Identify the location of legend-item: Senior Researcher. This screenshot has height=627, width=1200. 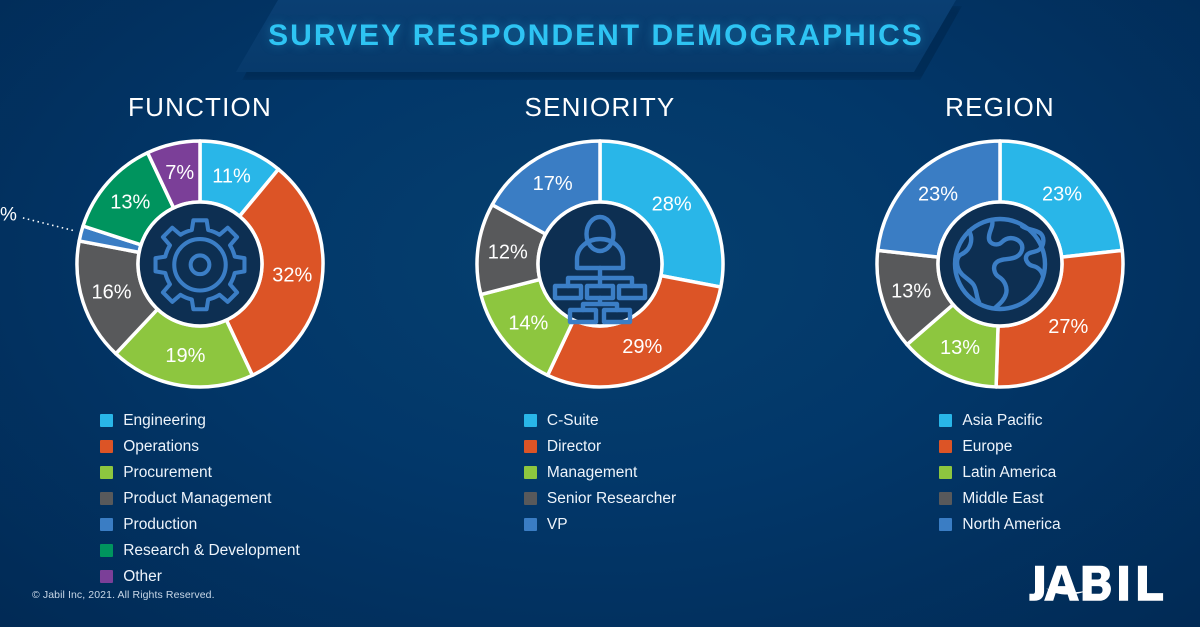
(600, 498).